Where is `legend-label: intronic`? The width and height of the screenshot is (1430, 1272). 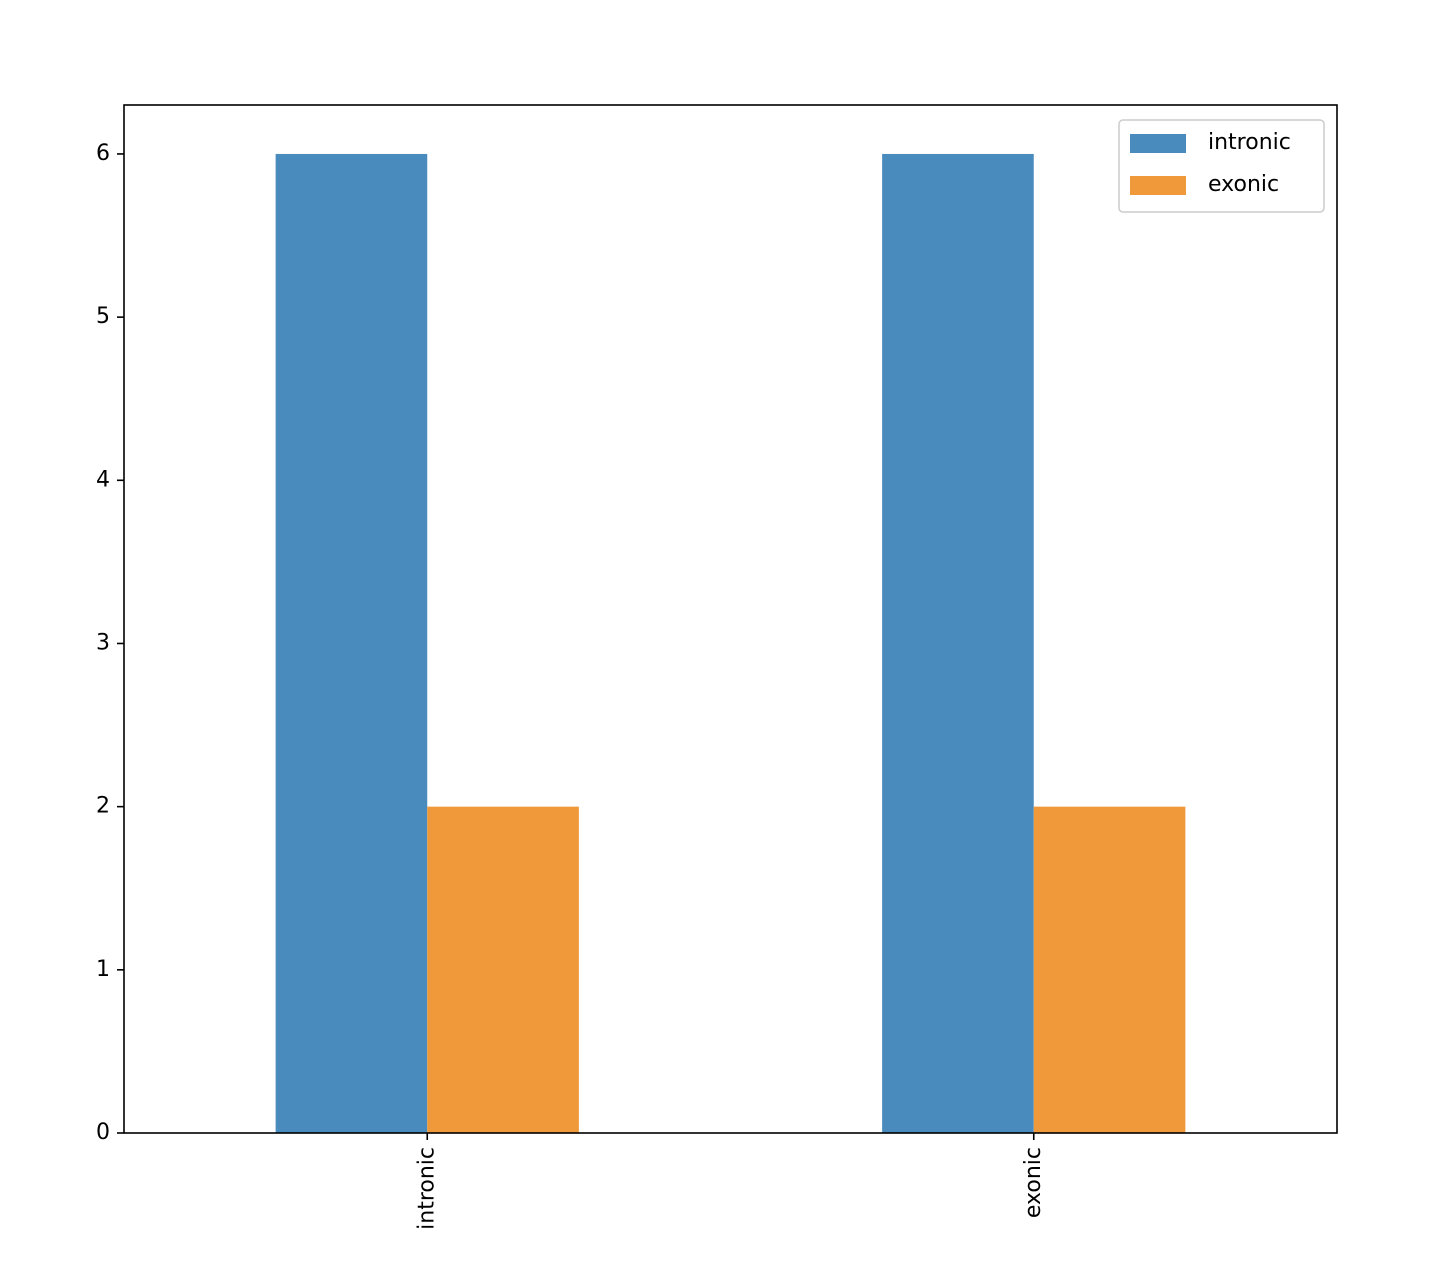 legend-label: intronic is located at coordinates (1249, 142).